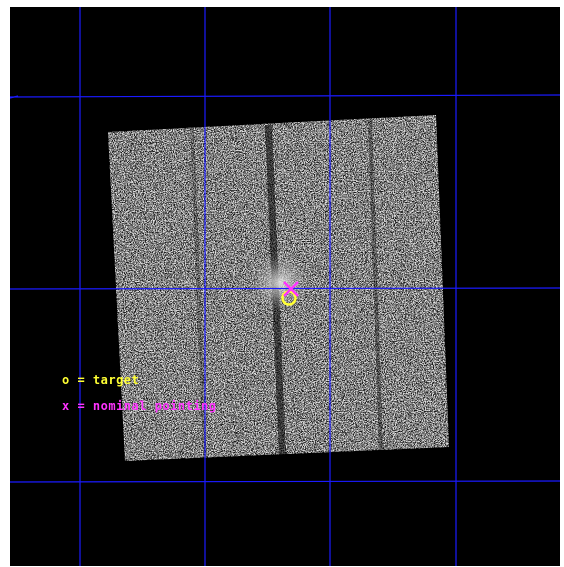 This screenshot has height=567, width=564. What do you see at coordinates (139, 406) in the screenshot?
I see `legend-pointing-label: x = nominal pointing` at bounding box center [139, 406].